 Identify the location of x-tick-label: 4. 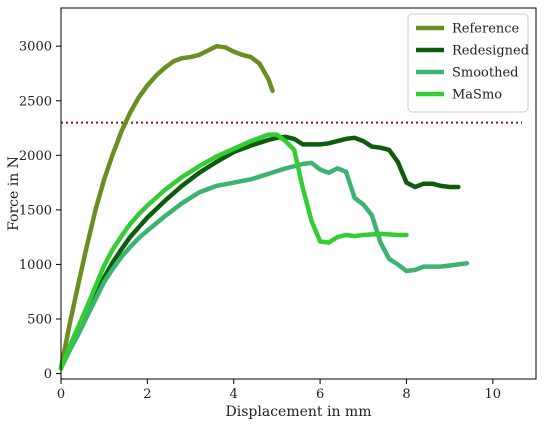
(234, 394).